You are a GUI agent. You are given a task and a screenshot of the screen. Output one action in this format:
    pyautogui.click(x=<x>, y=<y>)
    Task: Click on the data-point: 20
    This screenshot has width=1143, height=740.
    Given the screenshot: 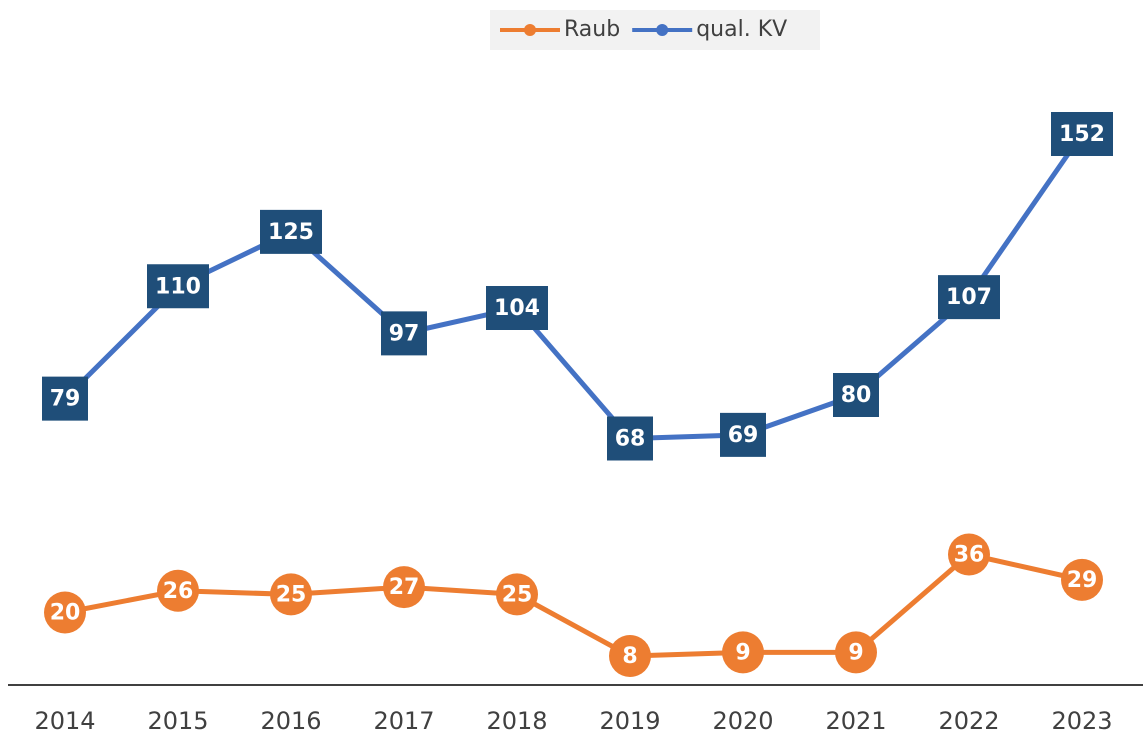 What is the action you would take?
    pyautogui.click(x=65, y=612)
    